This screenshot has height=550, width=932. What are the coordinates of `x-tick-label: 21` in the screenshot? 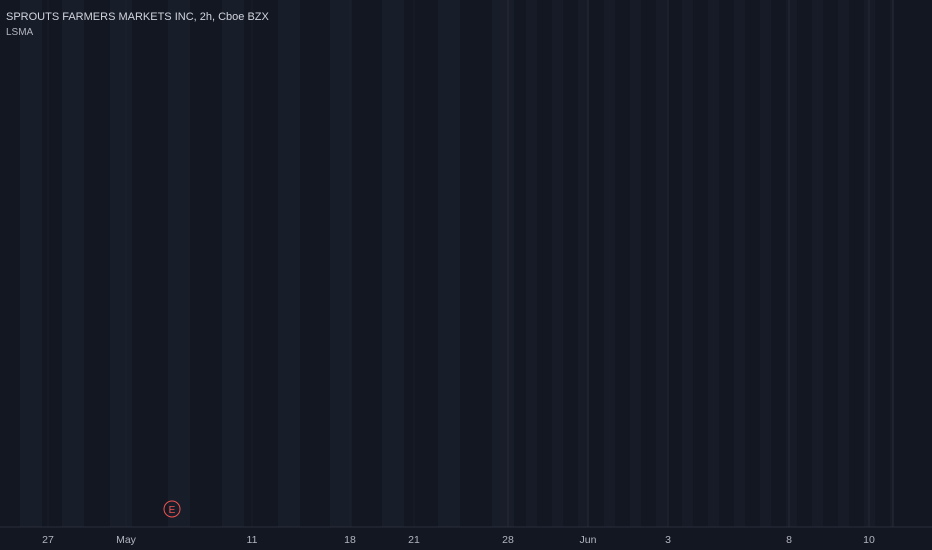 It's located at (414, 540).